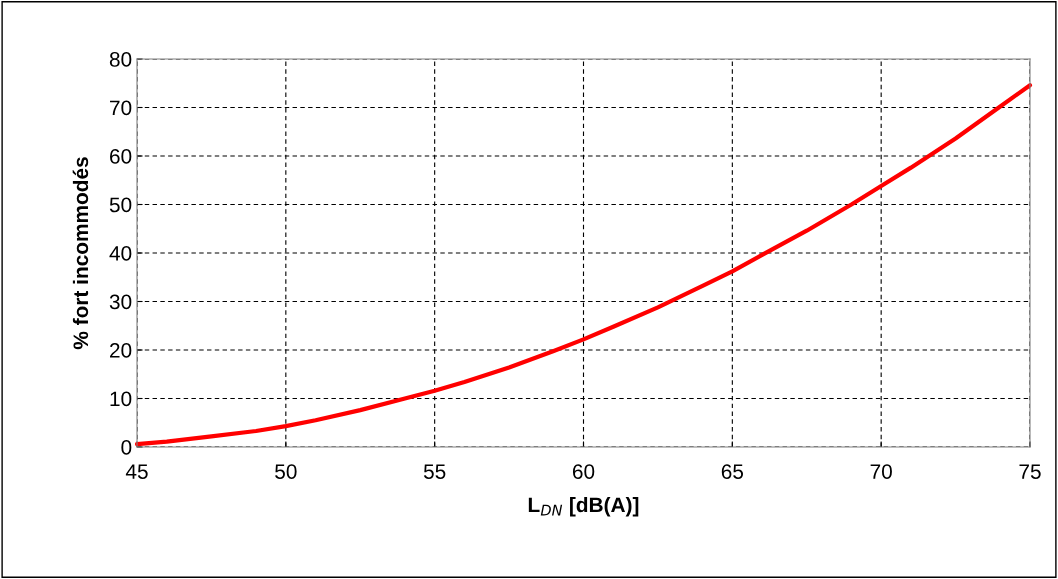 This screenshot has height=579, width=1058. I want to click on x-tick-label: 70, so click(881, 471).